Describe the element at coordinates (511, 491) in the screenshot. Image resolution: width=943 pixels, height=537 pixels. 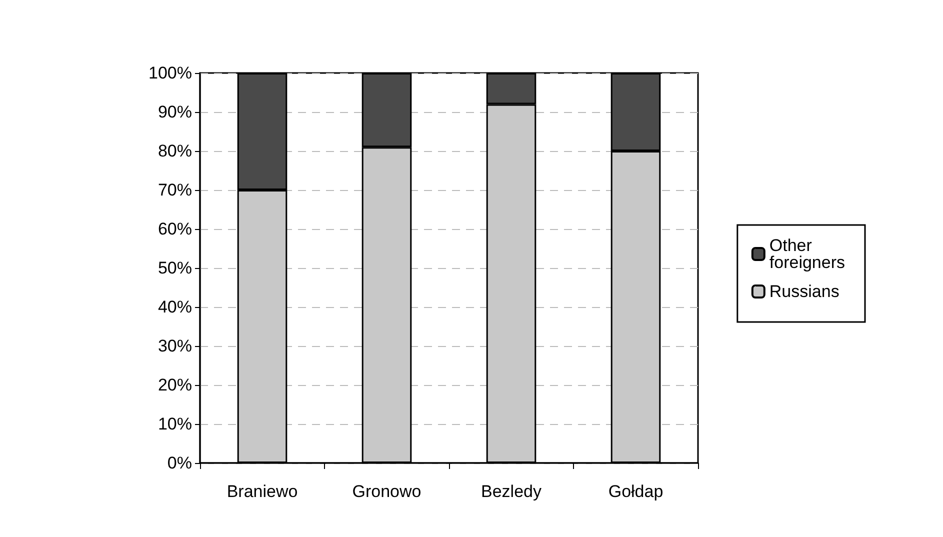
I see `x-tick-label: Bezledy` at that location.